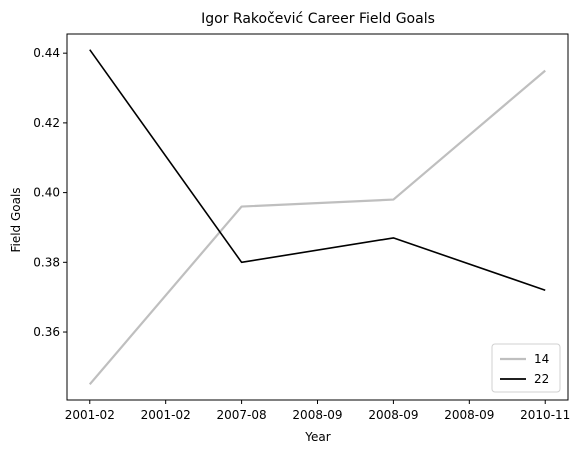 This screenshot has width=582, height=454. What do you see at coordinates (46, 53) in the screenshot?
I see `y-tick-label: 0.44` at bounding box center [46, 53].